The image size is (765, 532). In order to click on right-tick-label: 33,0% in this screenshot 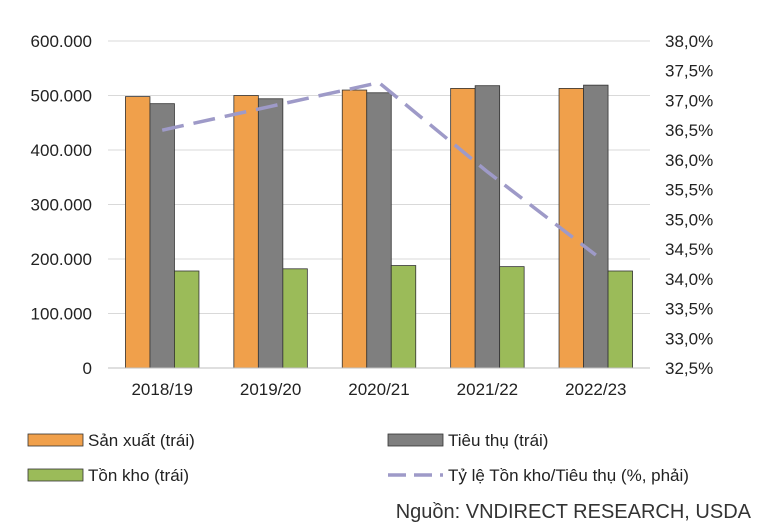, I will do `click(689, 338)`.